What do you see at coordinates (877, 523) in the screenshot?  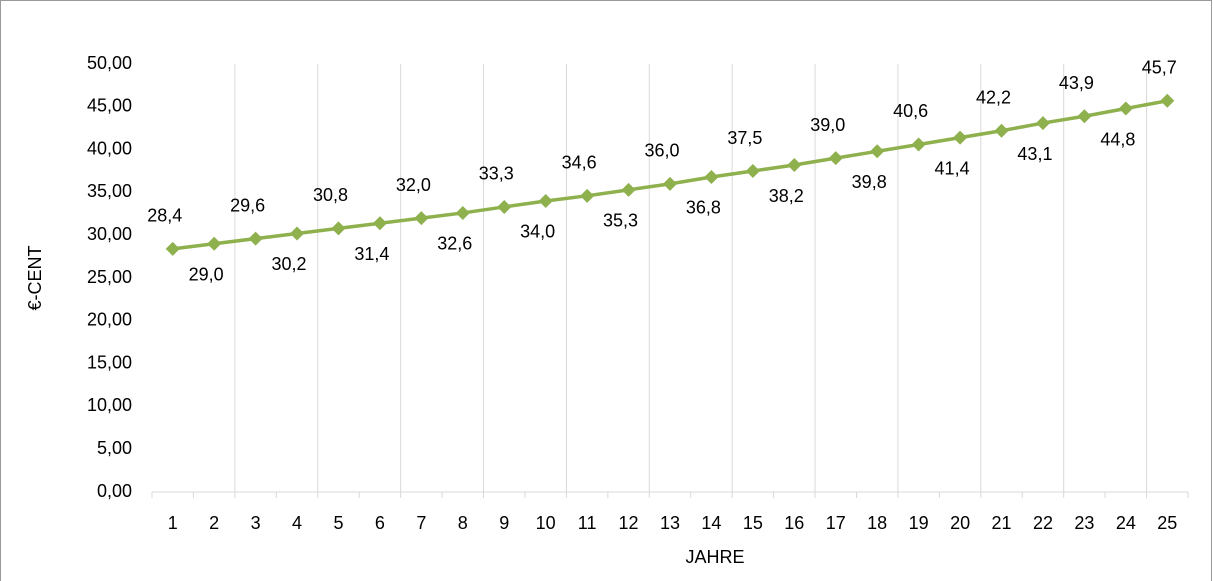 I see `x-tick-label: 18` at bounding box center [877, 523].